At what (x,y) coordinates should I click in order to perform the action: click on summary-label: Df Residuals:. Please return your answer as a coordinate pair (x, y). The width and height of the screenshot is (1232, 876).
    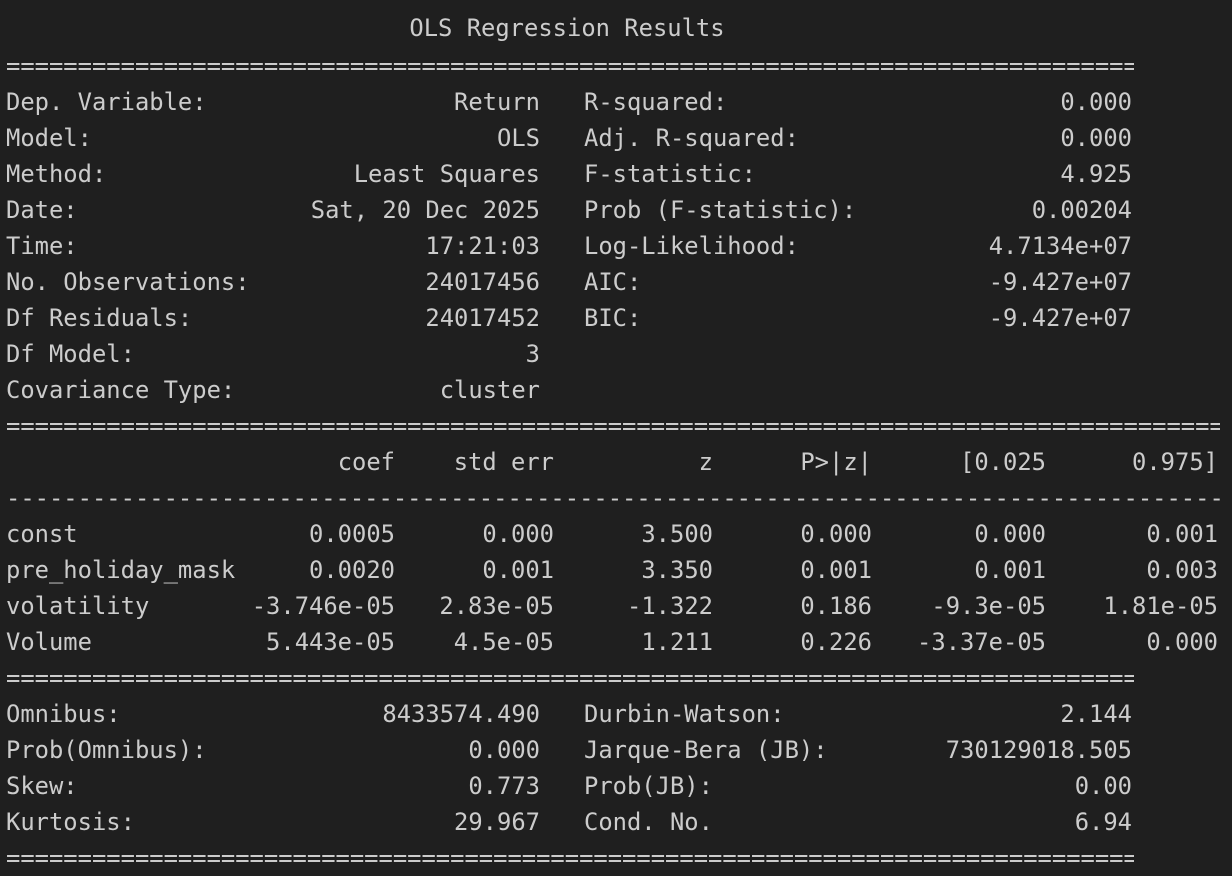
    Looking at the image, I should click on (99, 318).